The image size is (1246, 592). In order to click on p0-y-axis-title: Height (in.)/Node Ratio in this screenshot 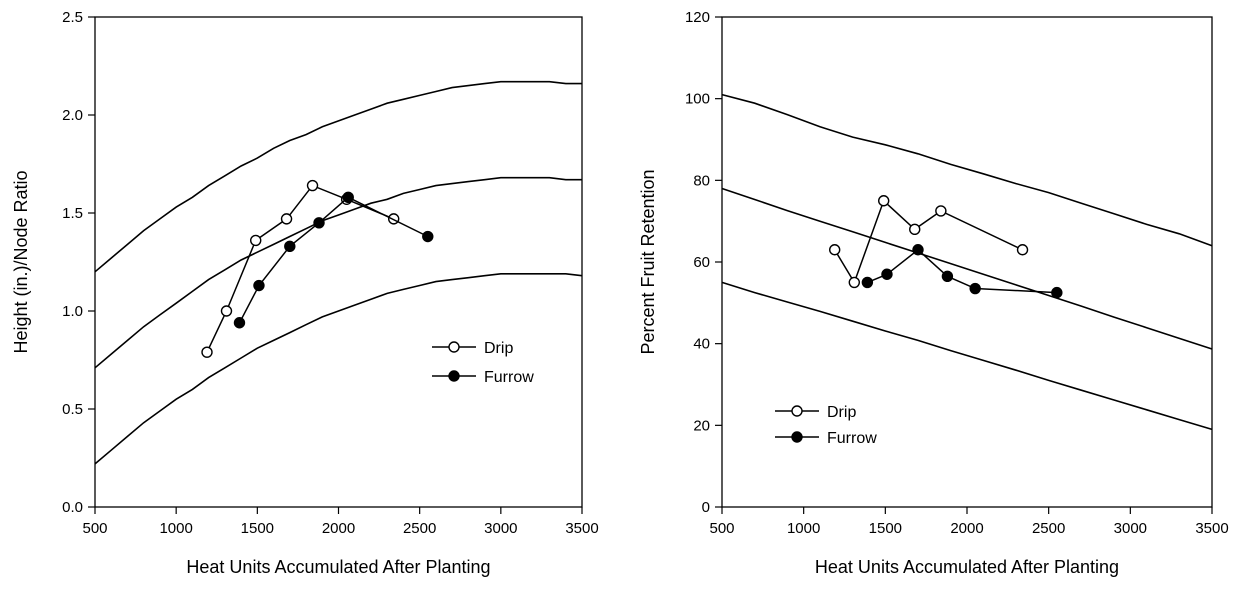, I will do `click(21, 261)`.